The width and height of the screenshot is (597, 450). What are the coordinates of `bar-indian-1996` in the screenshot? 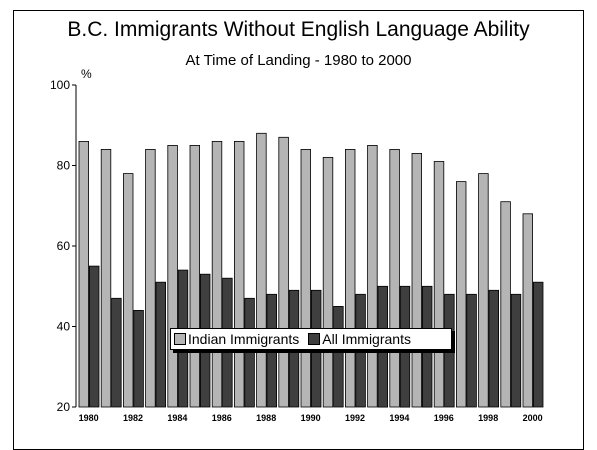 It's located at (439, 284).